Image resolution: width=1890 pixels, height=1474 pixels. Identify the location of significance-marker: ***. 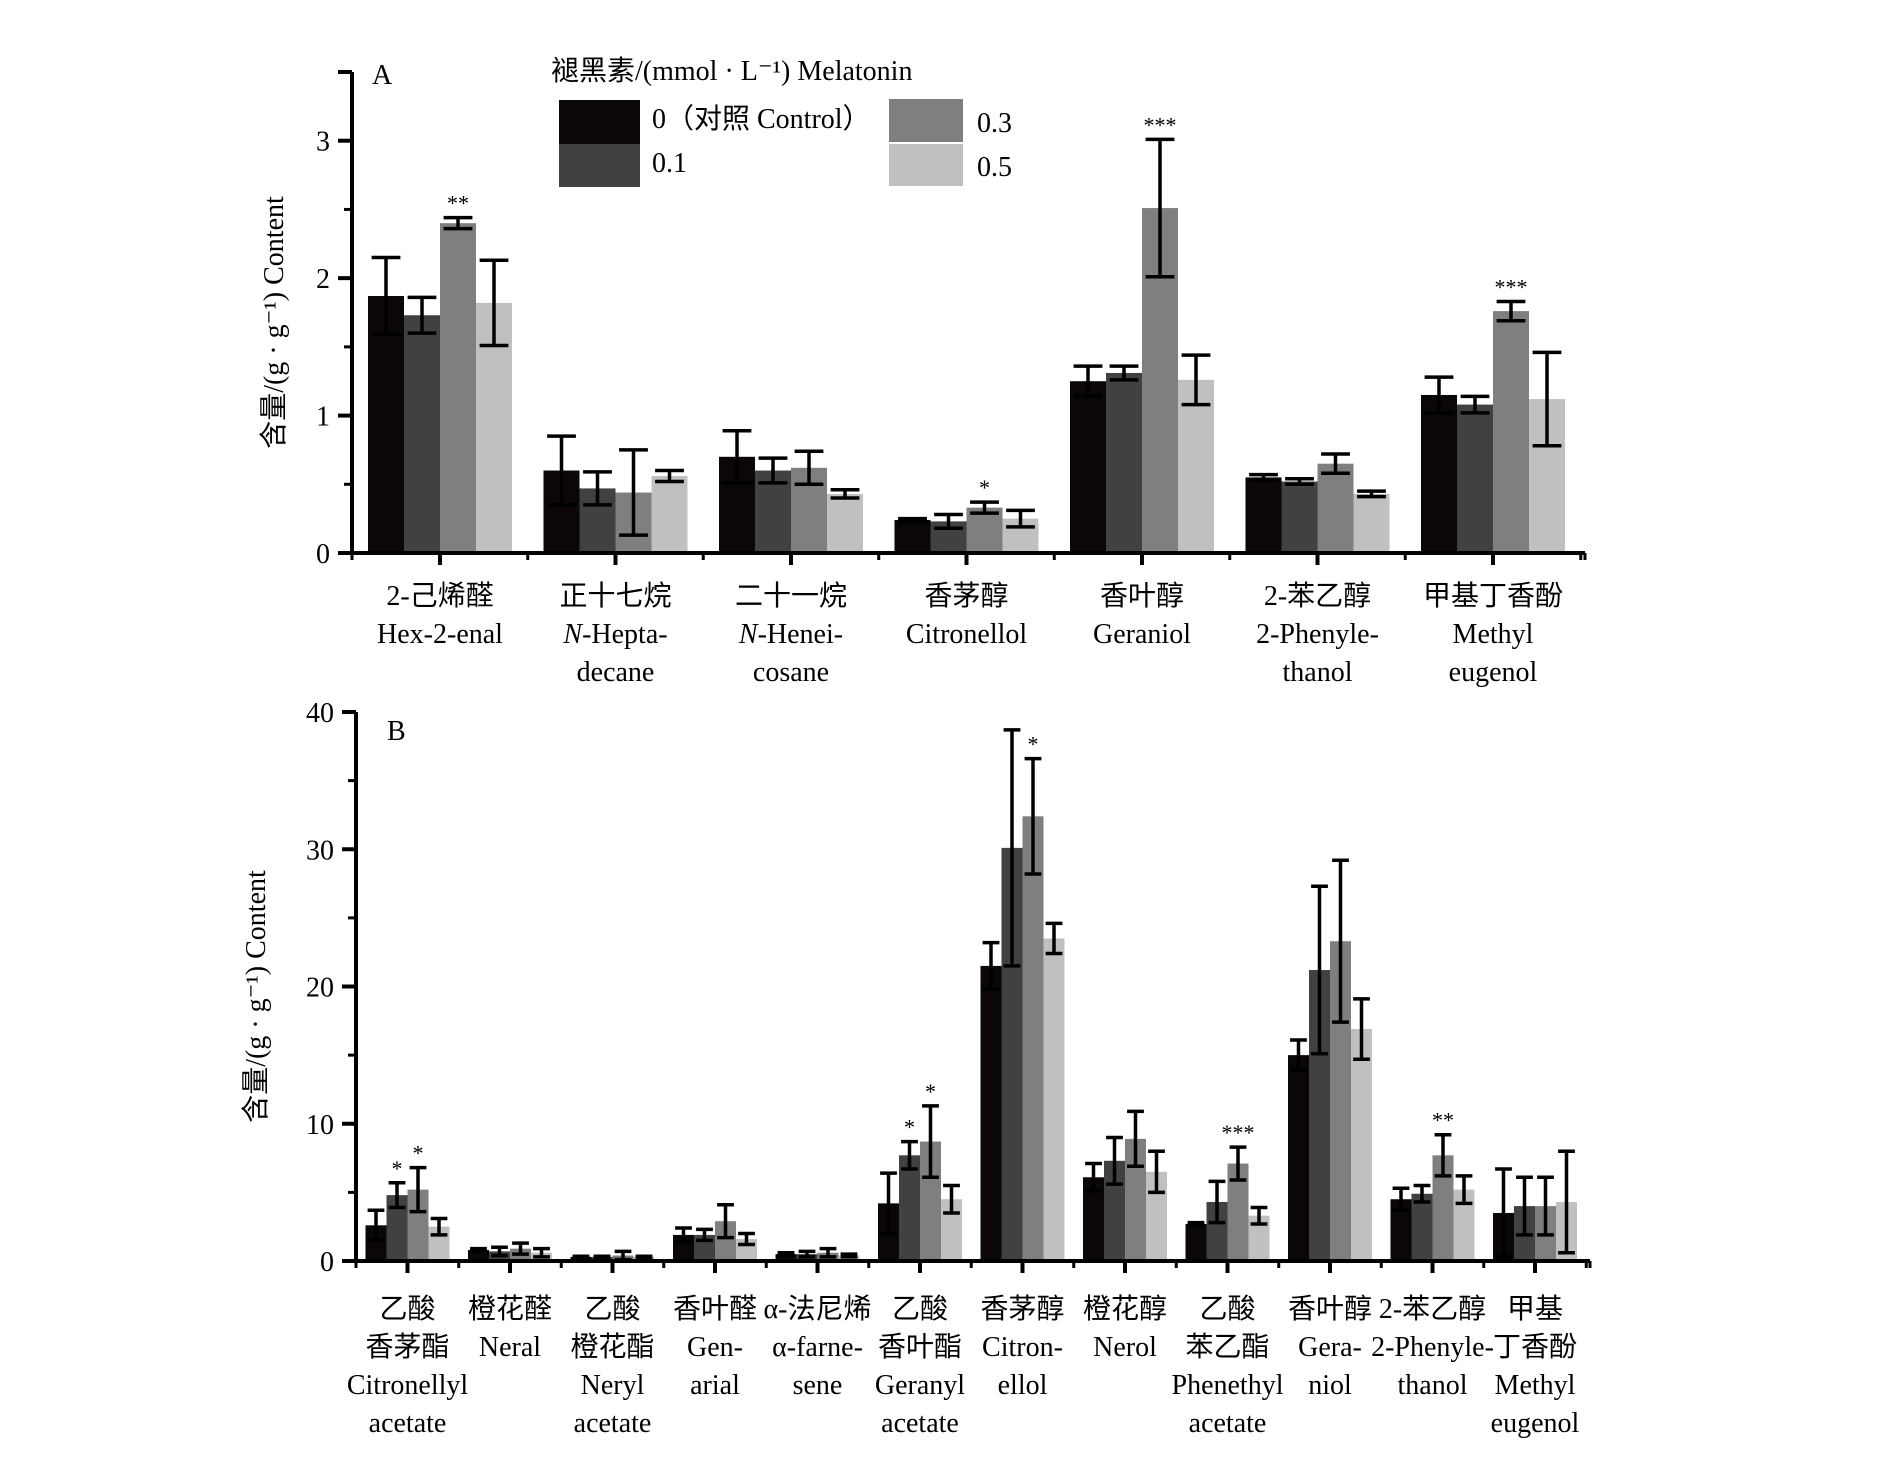
(1238, 1132).